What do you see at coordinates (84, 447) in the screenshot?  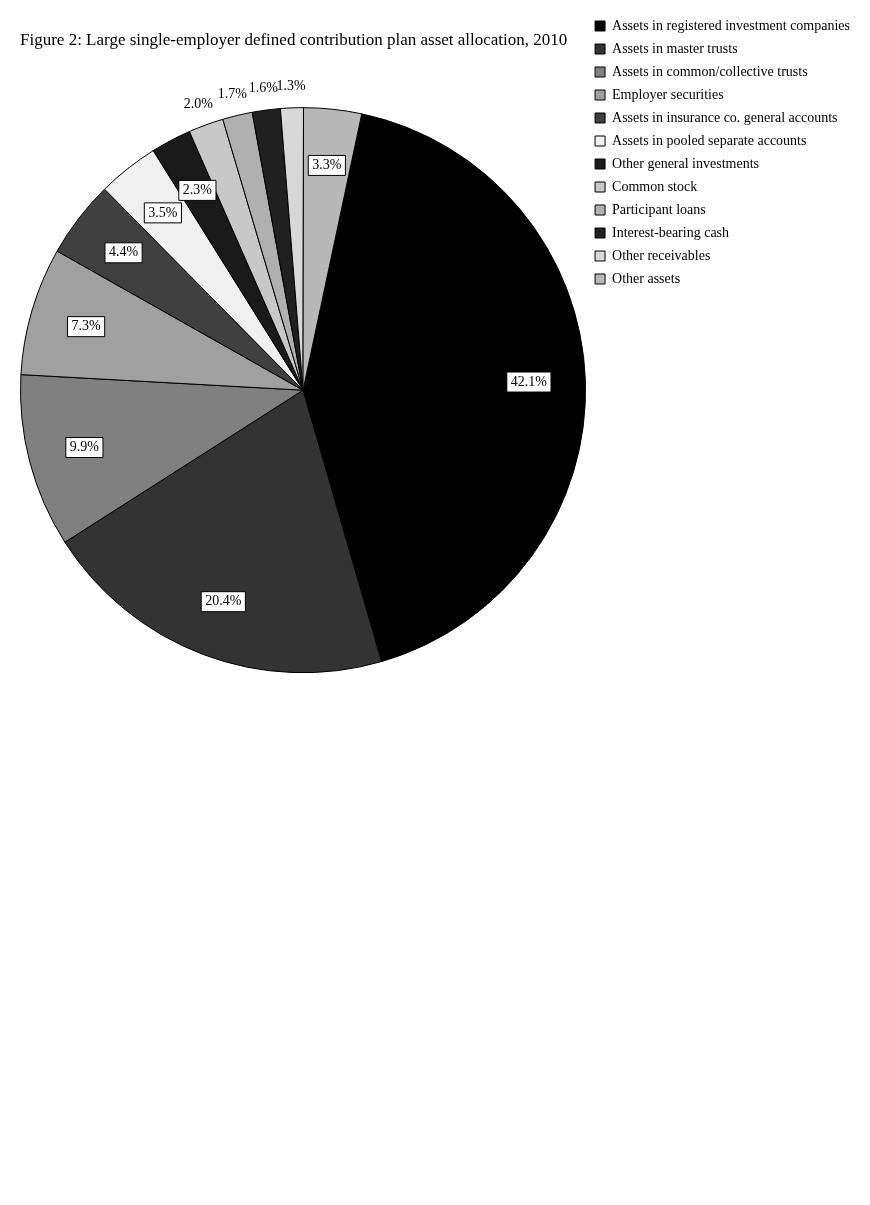 I see `data-label: 9.9%` at bounding box center [84, 447].